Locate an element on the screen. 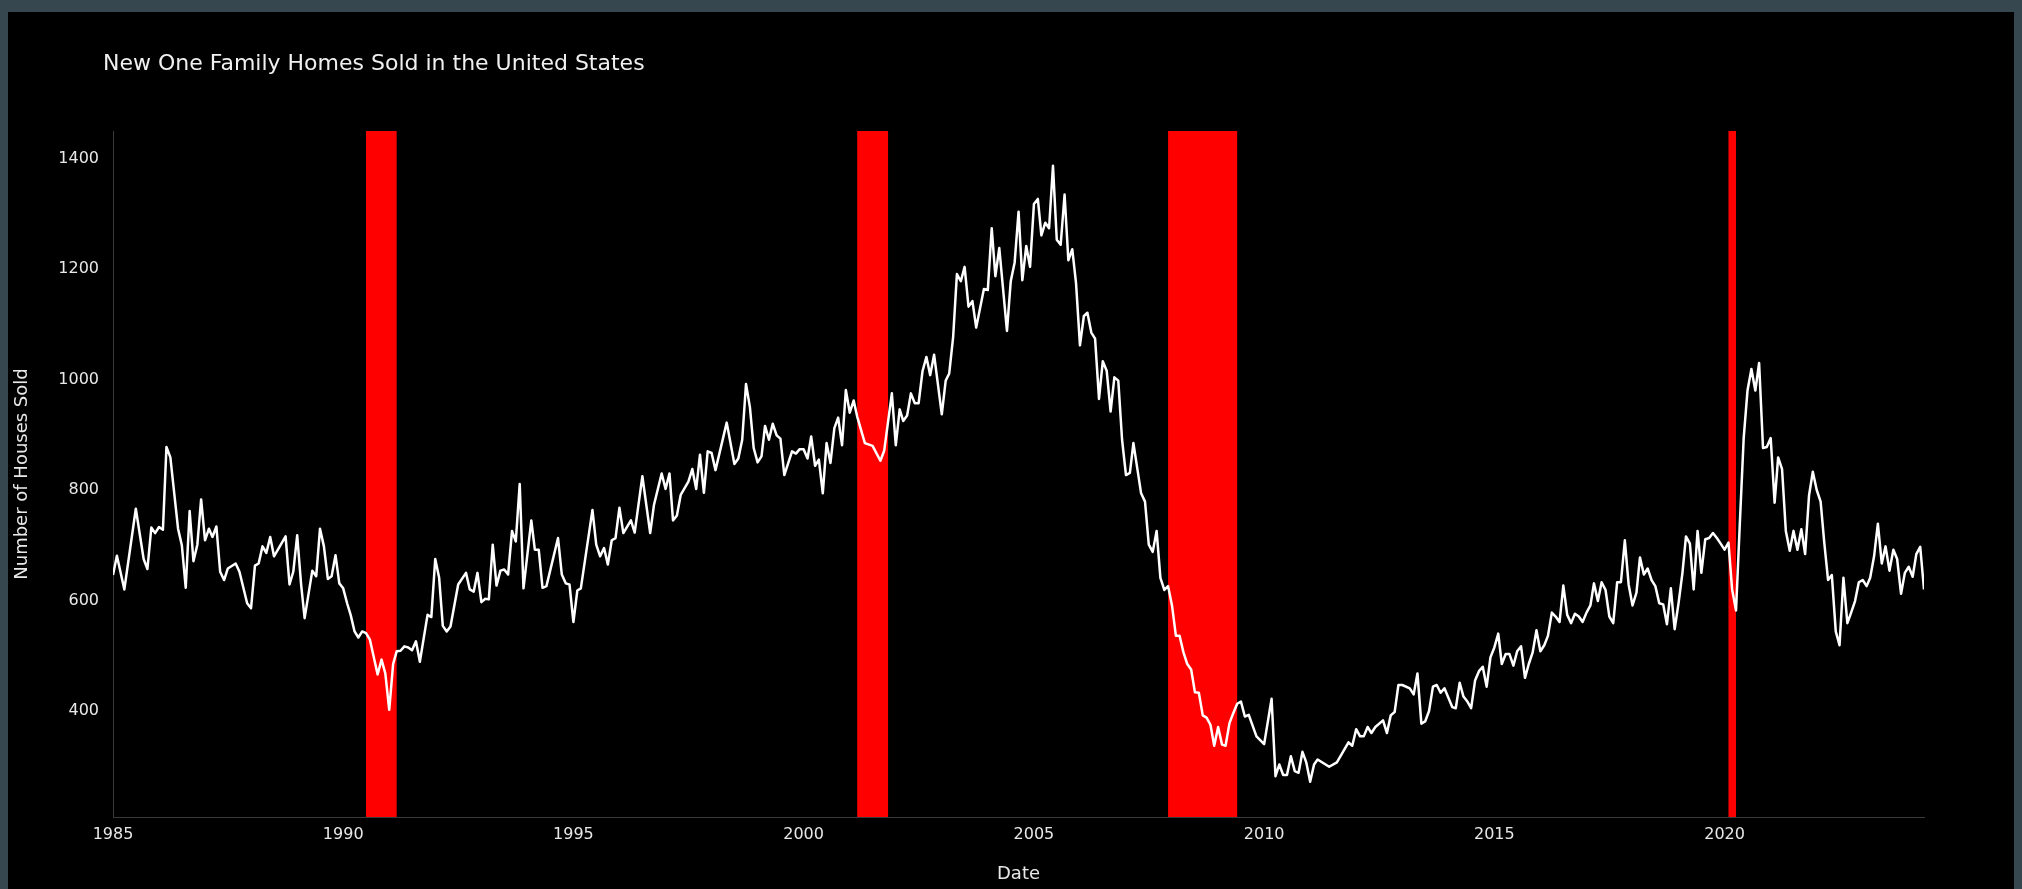 This screenshot has width=2022, height=889. x-tick-label: 2015 is located at coordinates (1494, 833).